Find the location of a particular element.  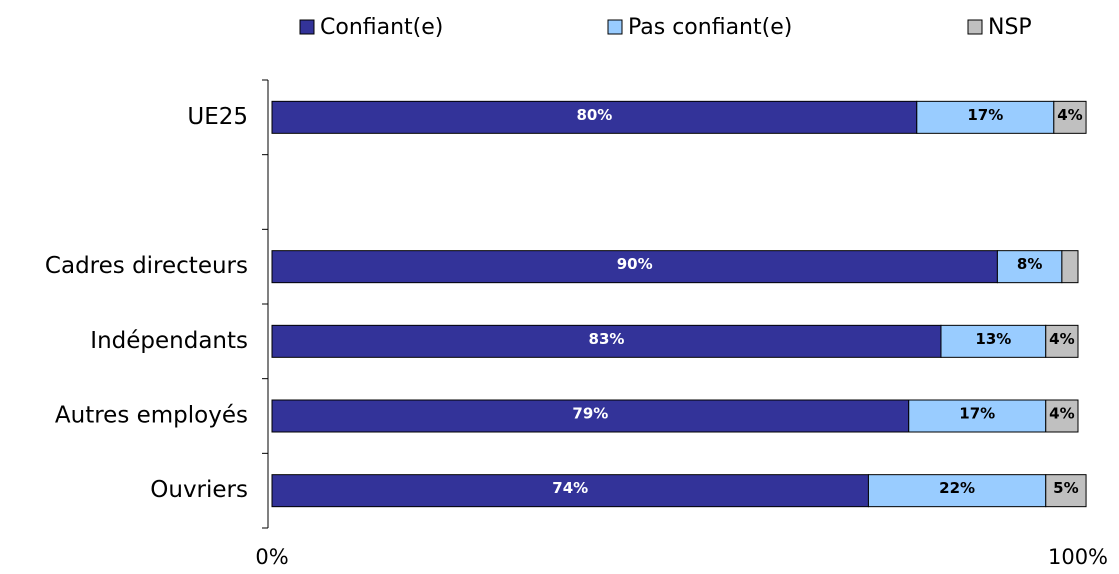

data-label: 80% is located at coordinates (594, 115).